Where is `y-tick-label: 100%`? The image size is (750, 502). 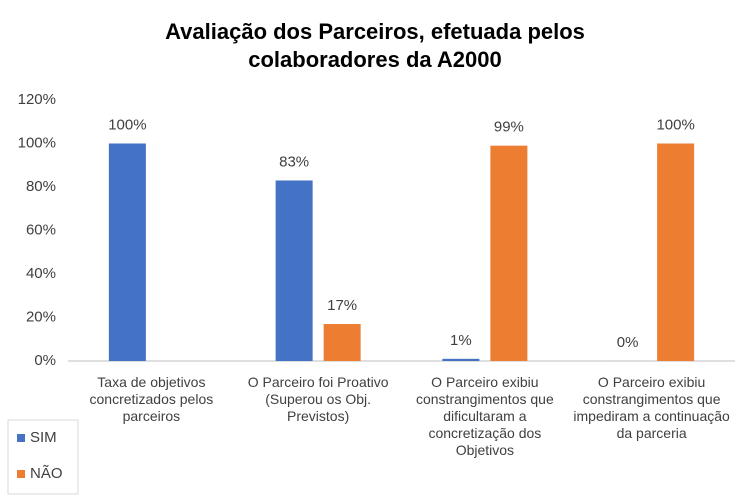
y-tick-label: 100% is located at coordinates (37, 142).